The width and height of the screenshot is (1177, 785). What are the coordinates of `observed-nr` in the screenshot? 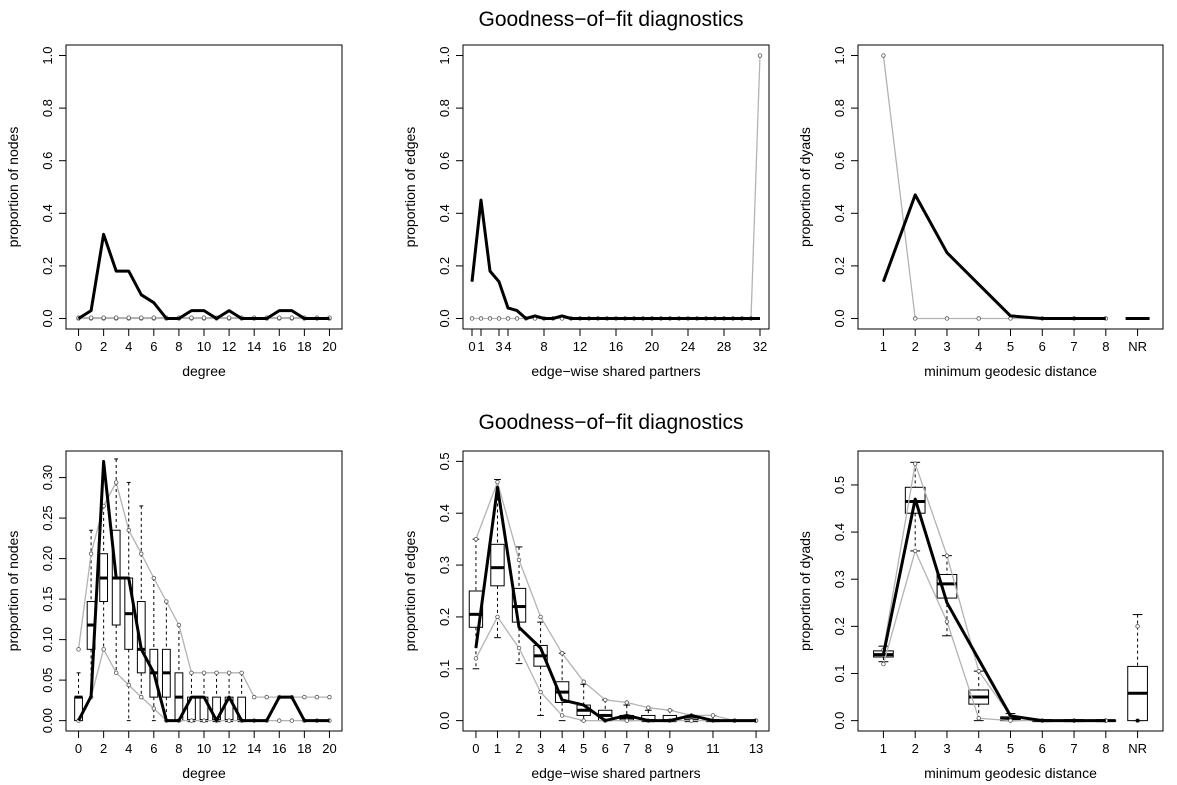 It's located at (1137, 720).